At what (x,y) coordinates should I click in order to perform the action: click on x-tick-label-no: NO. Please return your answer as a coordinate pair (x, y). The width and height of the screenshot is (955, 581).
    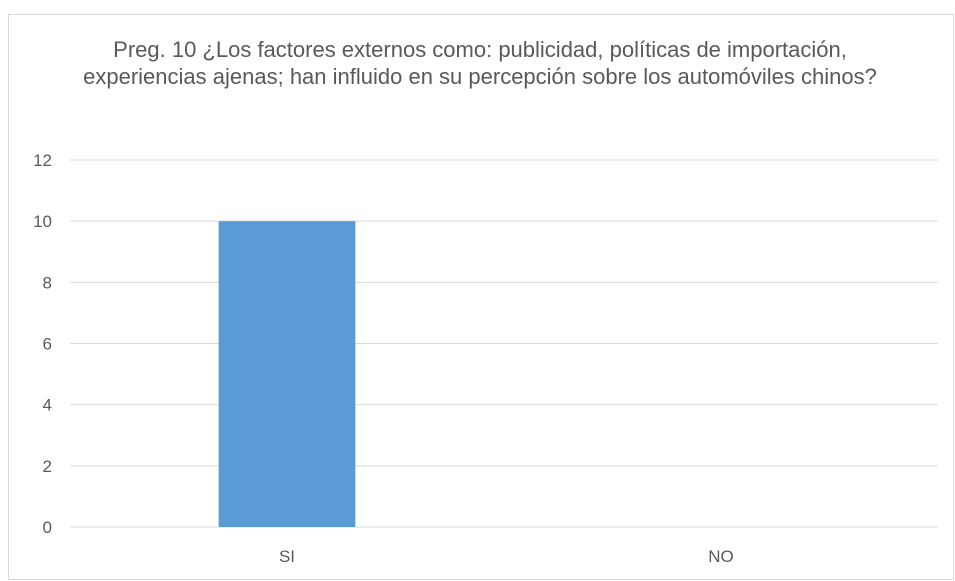
    Looking at the image, I should click on (721, 556).